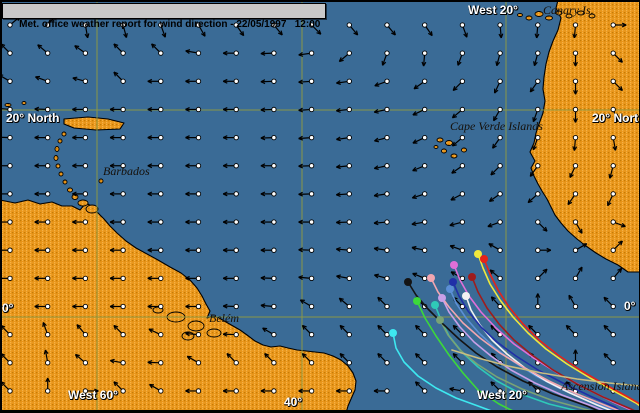 The width and height of the screenshot is (640, 413). I want to click on boat-plum-head, so click(442, 298).